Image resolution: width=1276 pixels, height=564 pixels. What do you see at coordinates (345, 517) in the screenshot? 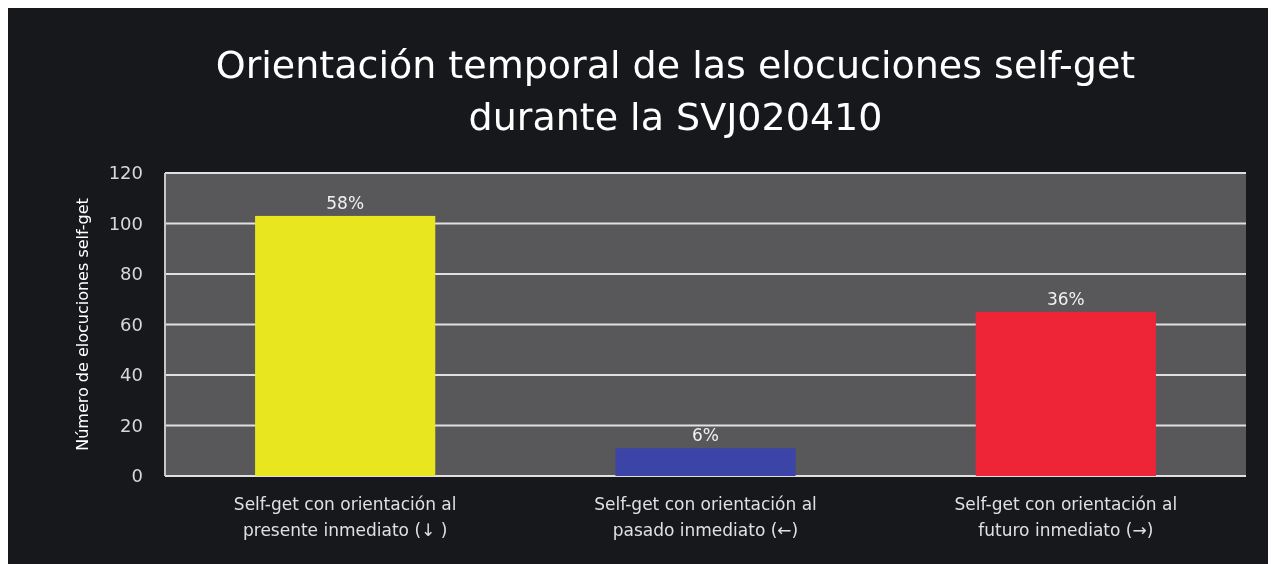
I see `x-tick-label: Self-get con orientación al presente inmediato (↓ )` at bounding box center [345, 517].